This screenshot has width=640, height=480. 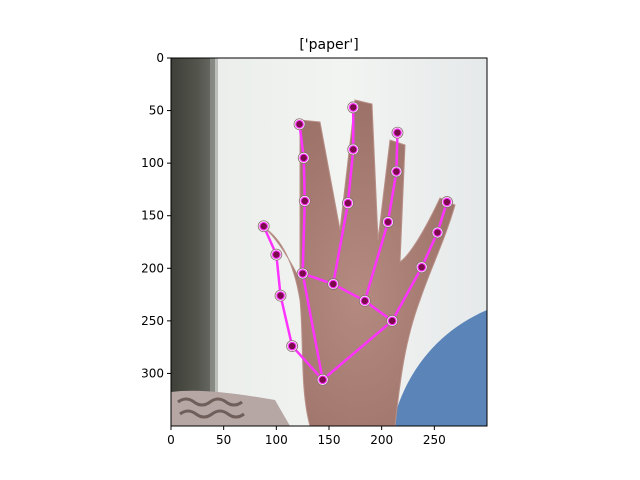 What do you see at coordinates (306, 436) in the screenshot?
I see `x-axis: 0 50 100 150 200 250` at bounding box center [306, 436].